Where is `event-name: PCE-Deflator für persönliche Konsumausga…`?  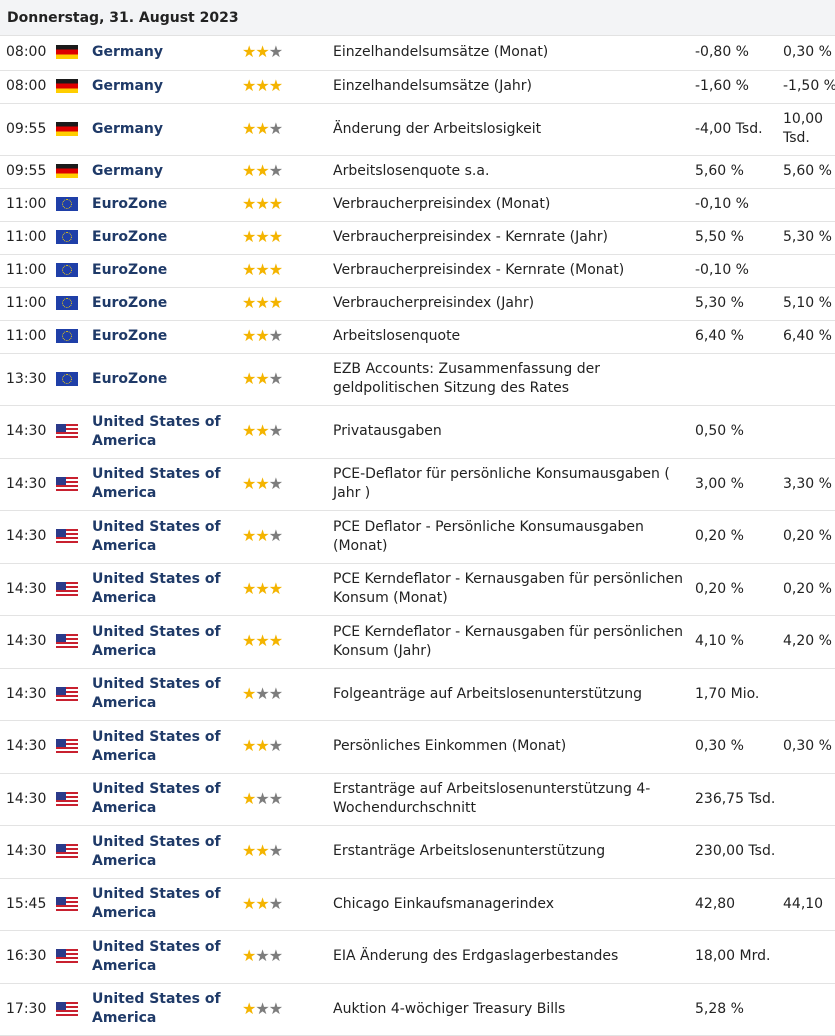
event-name: PCE-Deflator für persönliche Konsumausga… is located at coordinates (514, 484).